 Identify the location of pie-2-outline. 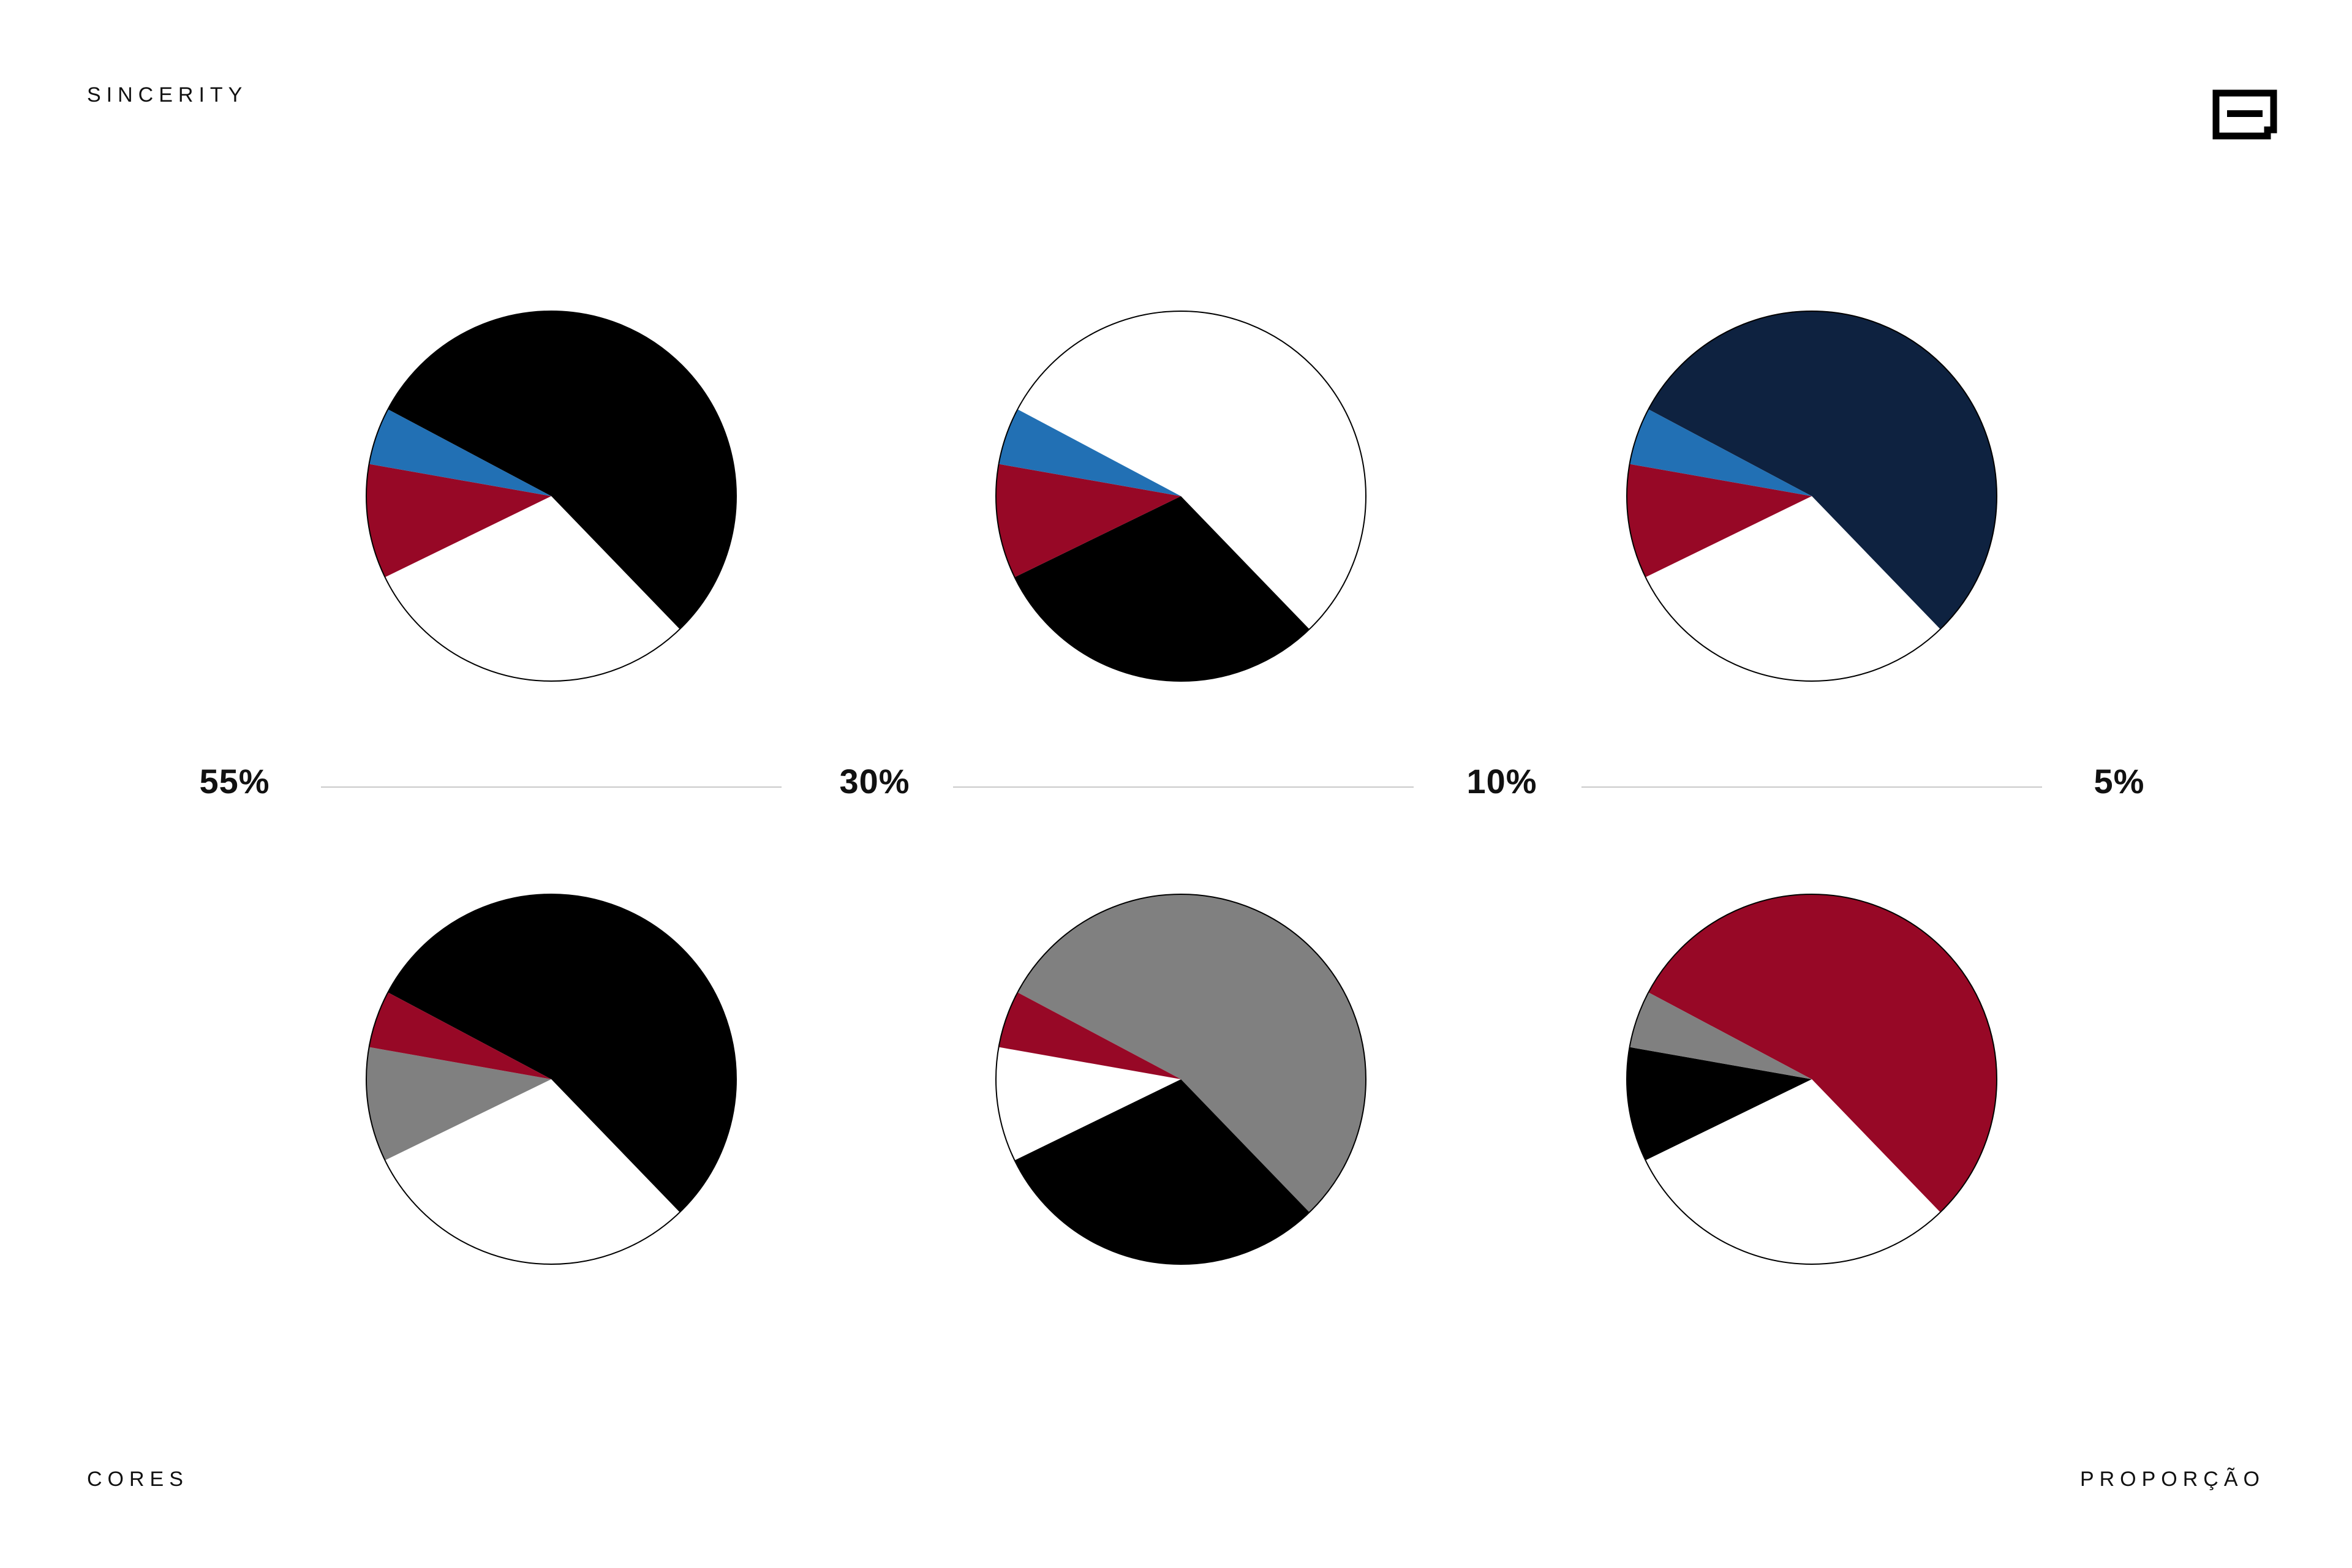
(1181, 496).